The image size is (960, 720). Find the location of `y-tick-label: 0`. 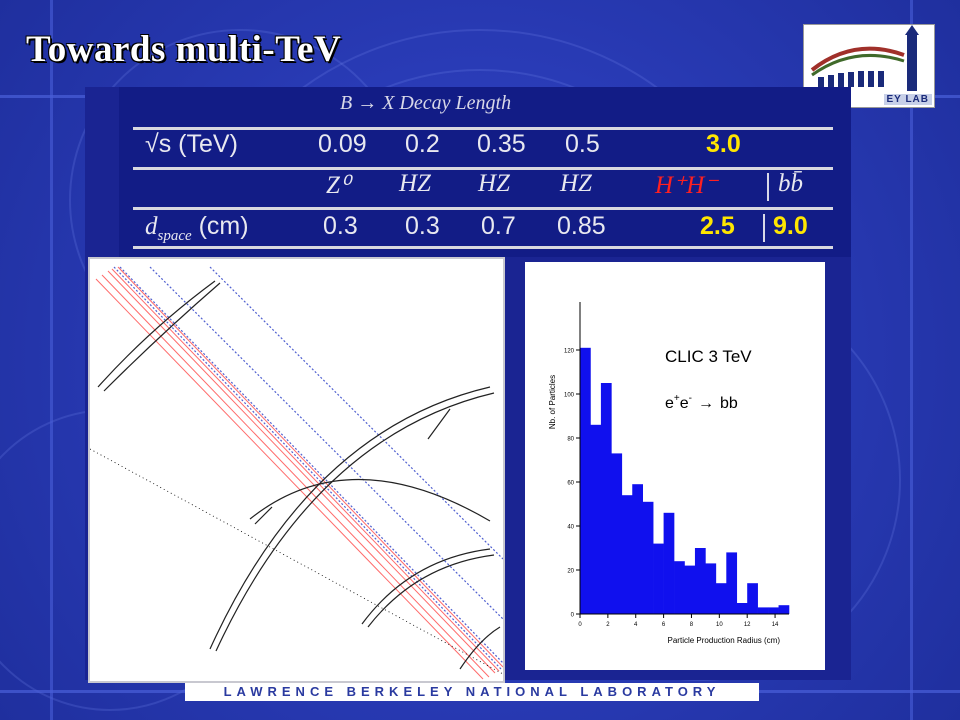

y-tick-label: 0 is located at coordinates (573, 616).